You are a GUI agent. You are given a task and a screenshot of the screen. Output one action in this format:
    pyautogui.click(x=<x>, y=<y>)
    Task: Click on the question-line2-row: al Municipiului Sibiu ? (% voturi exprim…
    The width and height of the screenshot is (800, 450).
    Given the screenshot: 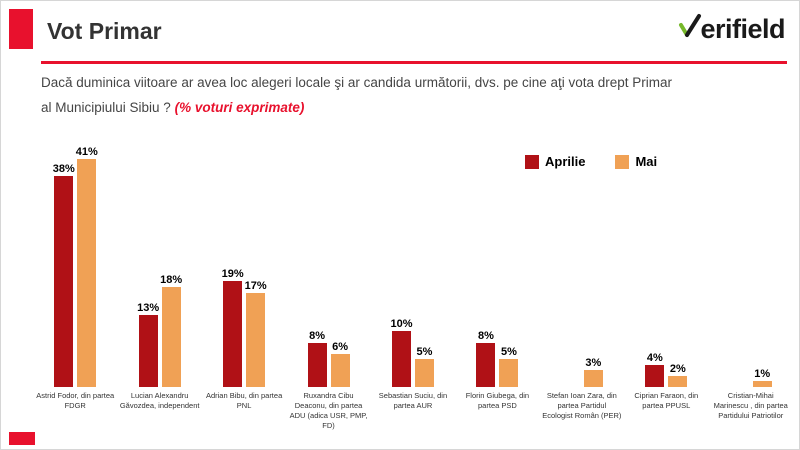 What is the action you would take?
    pyautogui.click(x=405, y=108)
    